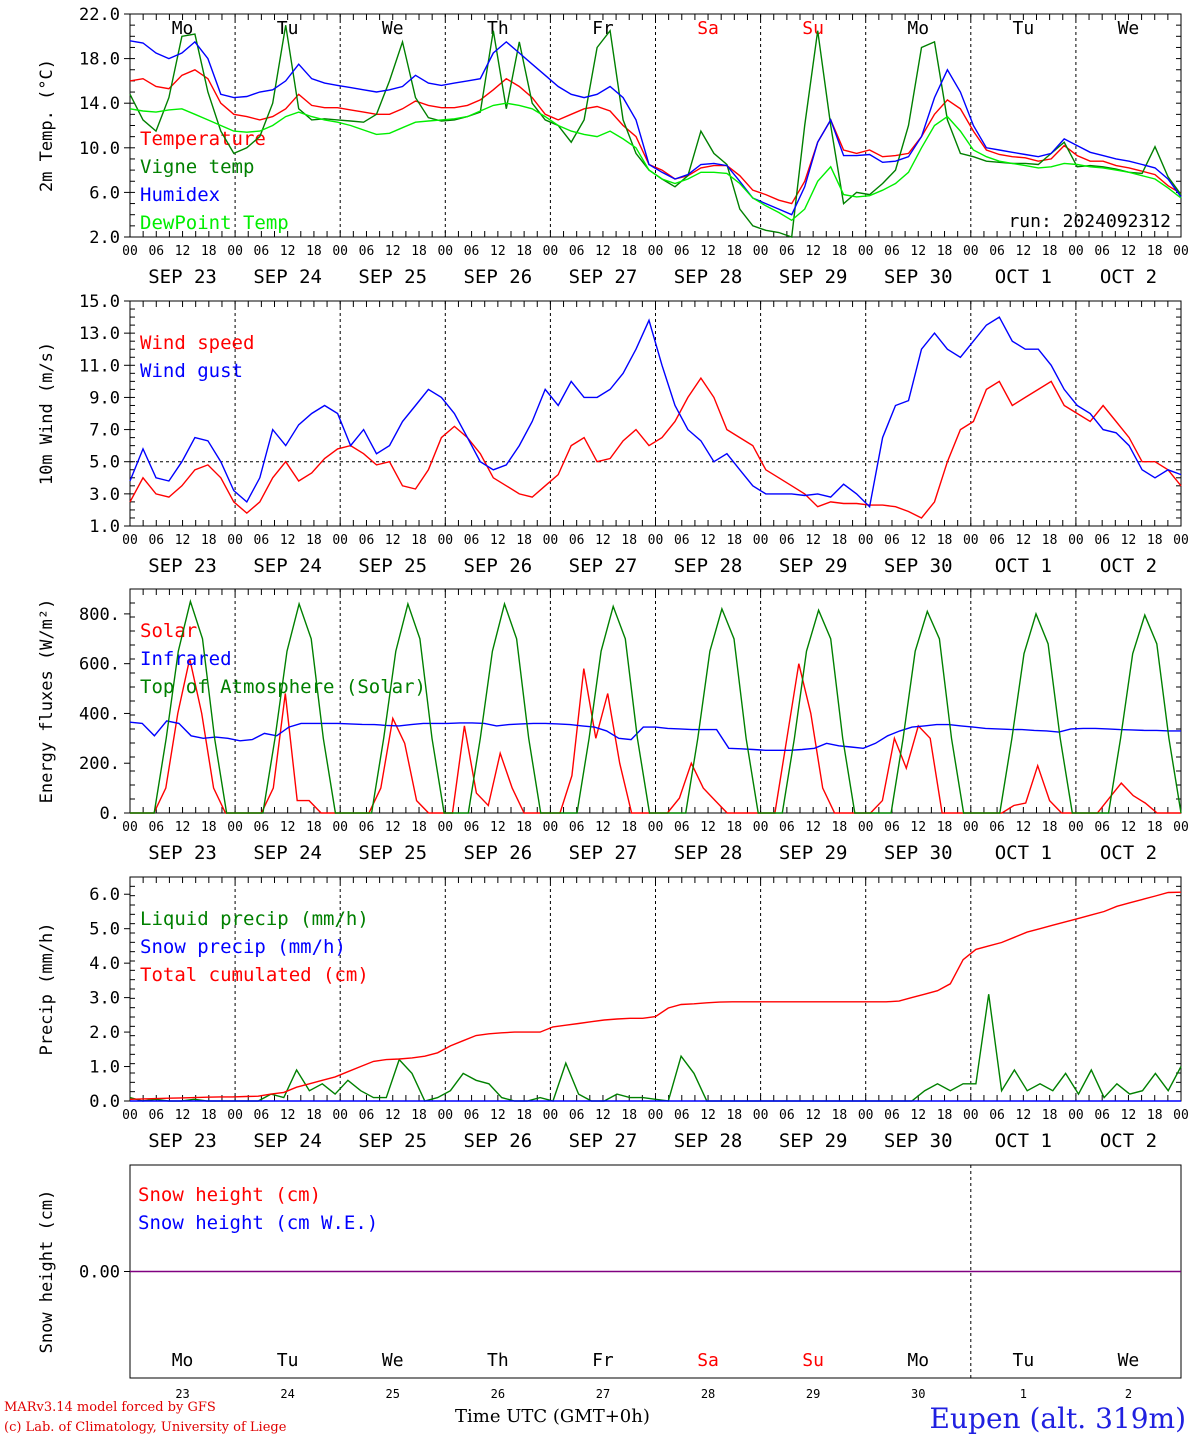 The image size is (1194, 1440). What do you see at coordinates (99, 15) in the screenshot?
I see `temp-y-tick-label: 22.0` at bounding box center [99, 15].